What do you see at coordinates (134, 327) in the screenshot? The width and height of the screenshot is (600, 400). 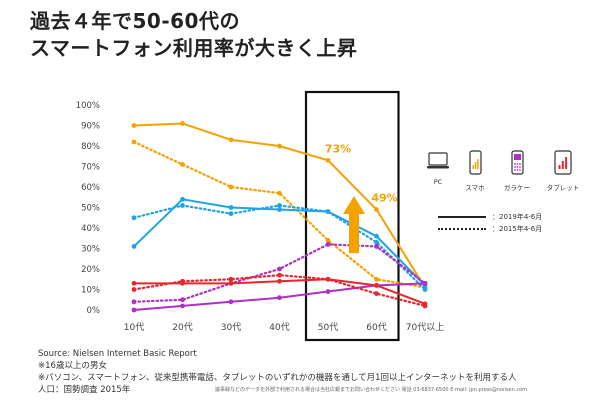 I see `x-tick-label: 10代` at bounding box center [134, 327].